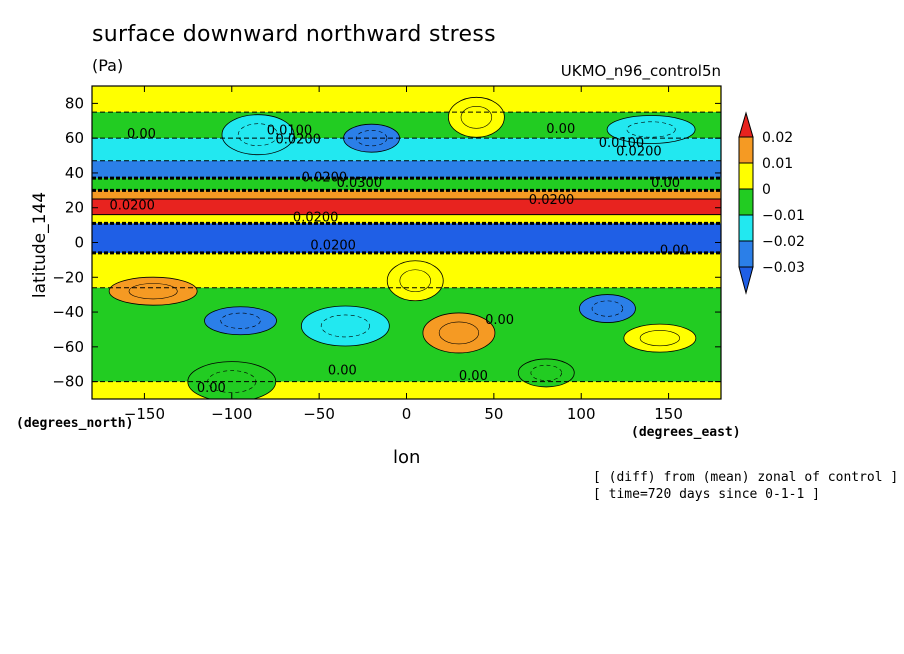  Describe the element at coordinates (141, 134) in the screenshot. I see `contour-label-0: 0.00` at that location.